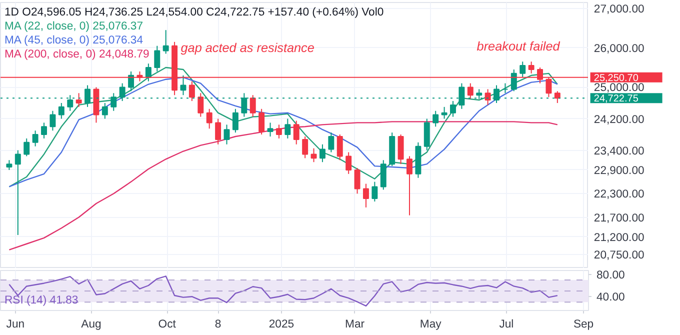 This screenshot has height=335, width=680. I want to click on y-tick-label: 25,000.00, so click(619, 88).